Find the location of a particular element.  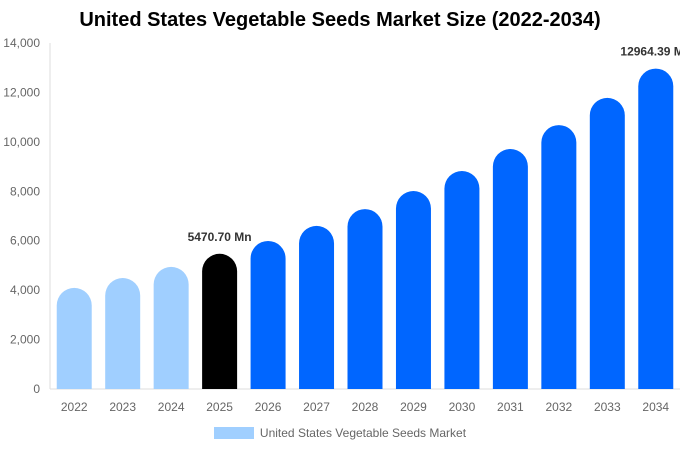

x-tick-label: 2028 is located at coordinates (365, 407).